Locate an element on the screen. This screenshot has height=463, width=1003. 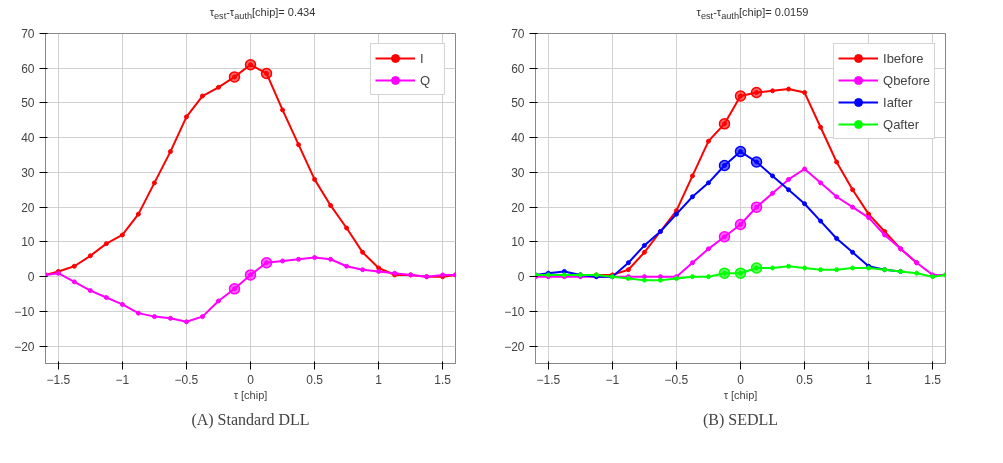
y-tick-label: 40 is located at coordinates (518, 138).